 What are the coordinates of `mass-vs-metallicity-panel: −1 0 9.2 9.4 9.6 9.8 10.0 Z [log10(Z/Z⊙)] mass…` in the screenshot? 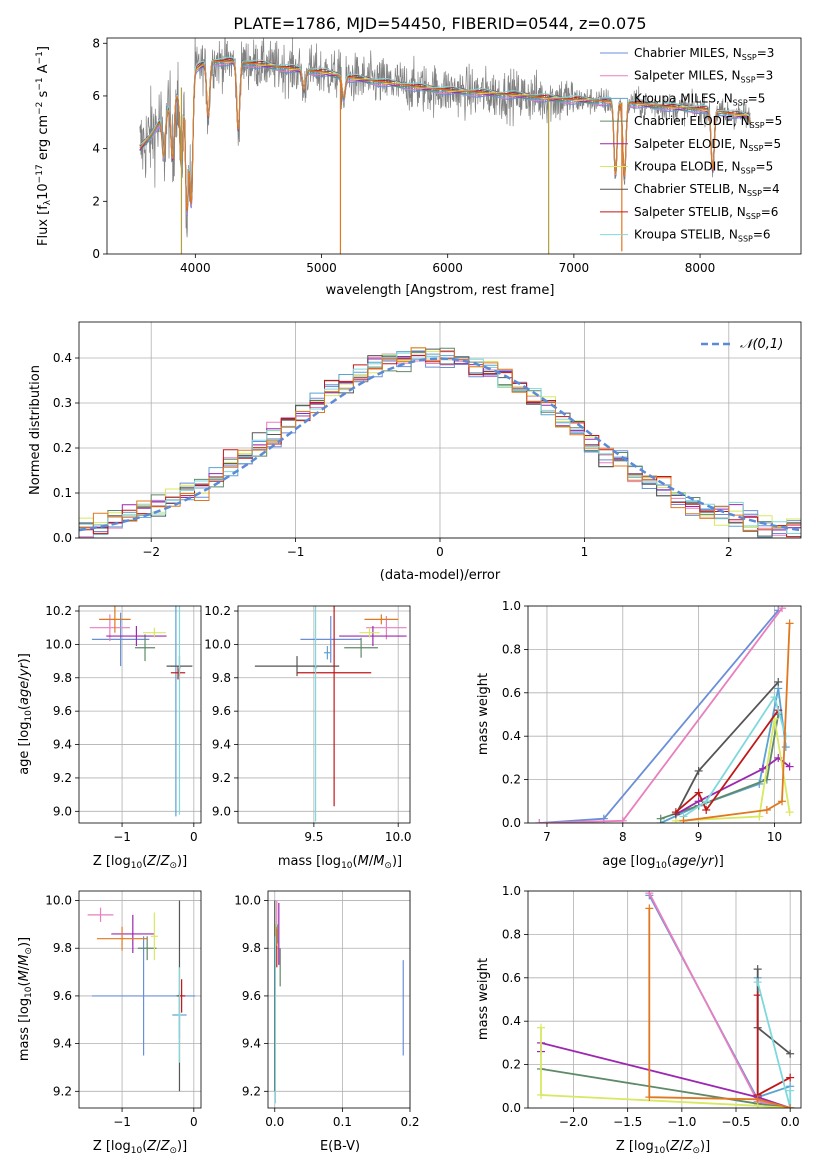 It's located at (109, 1023).